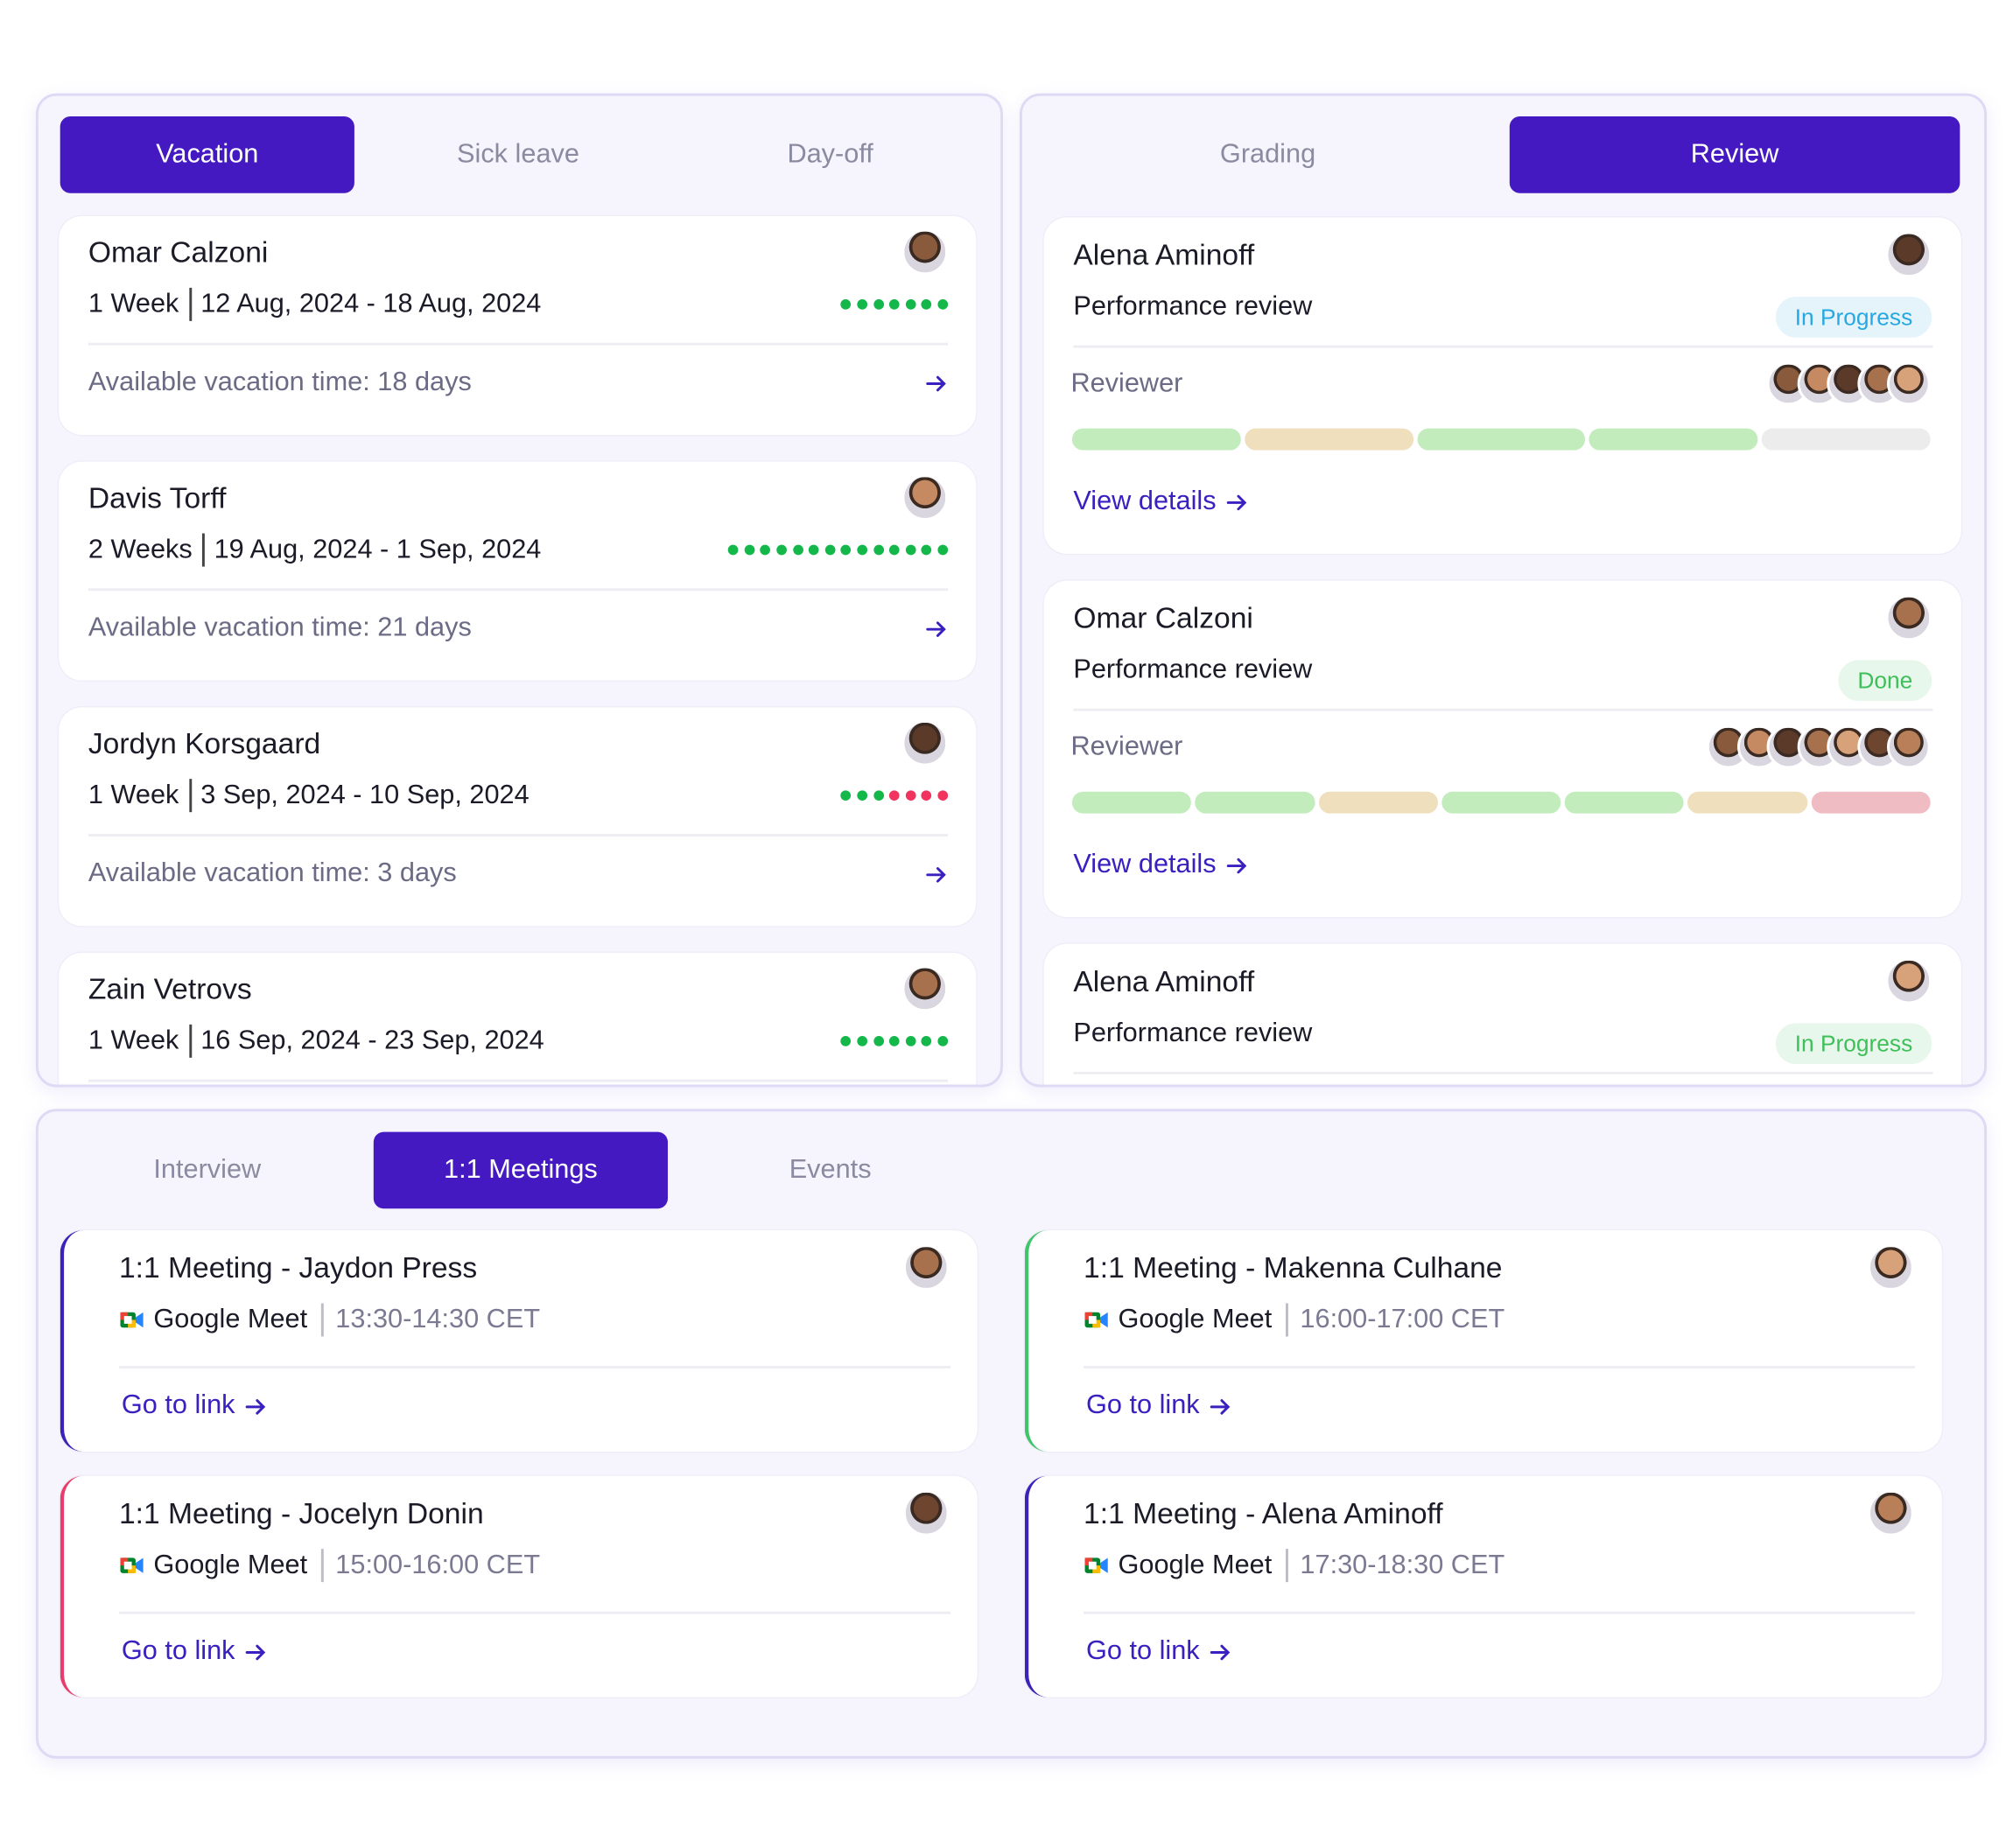 This screenshot has width=2006, height=1848. Describe the element at coordinates (371, 303) in the screenshot. I see `dates: 12 Aug, 2024 - 18 Aug, 2024` at that location.